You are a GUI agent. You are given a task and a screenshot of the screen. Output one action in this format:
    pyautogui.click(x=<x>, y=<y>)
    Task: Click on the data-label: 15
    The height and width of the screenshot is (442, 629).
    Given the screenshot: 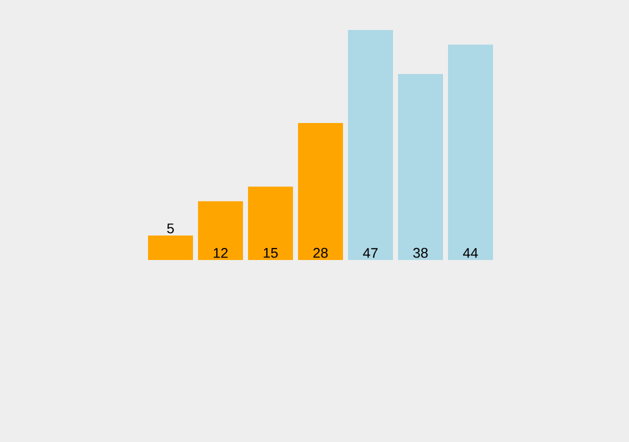 What is the action you would take?
    pyautogui.click(x=271, y=253)
    